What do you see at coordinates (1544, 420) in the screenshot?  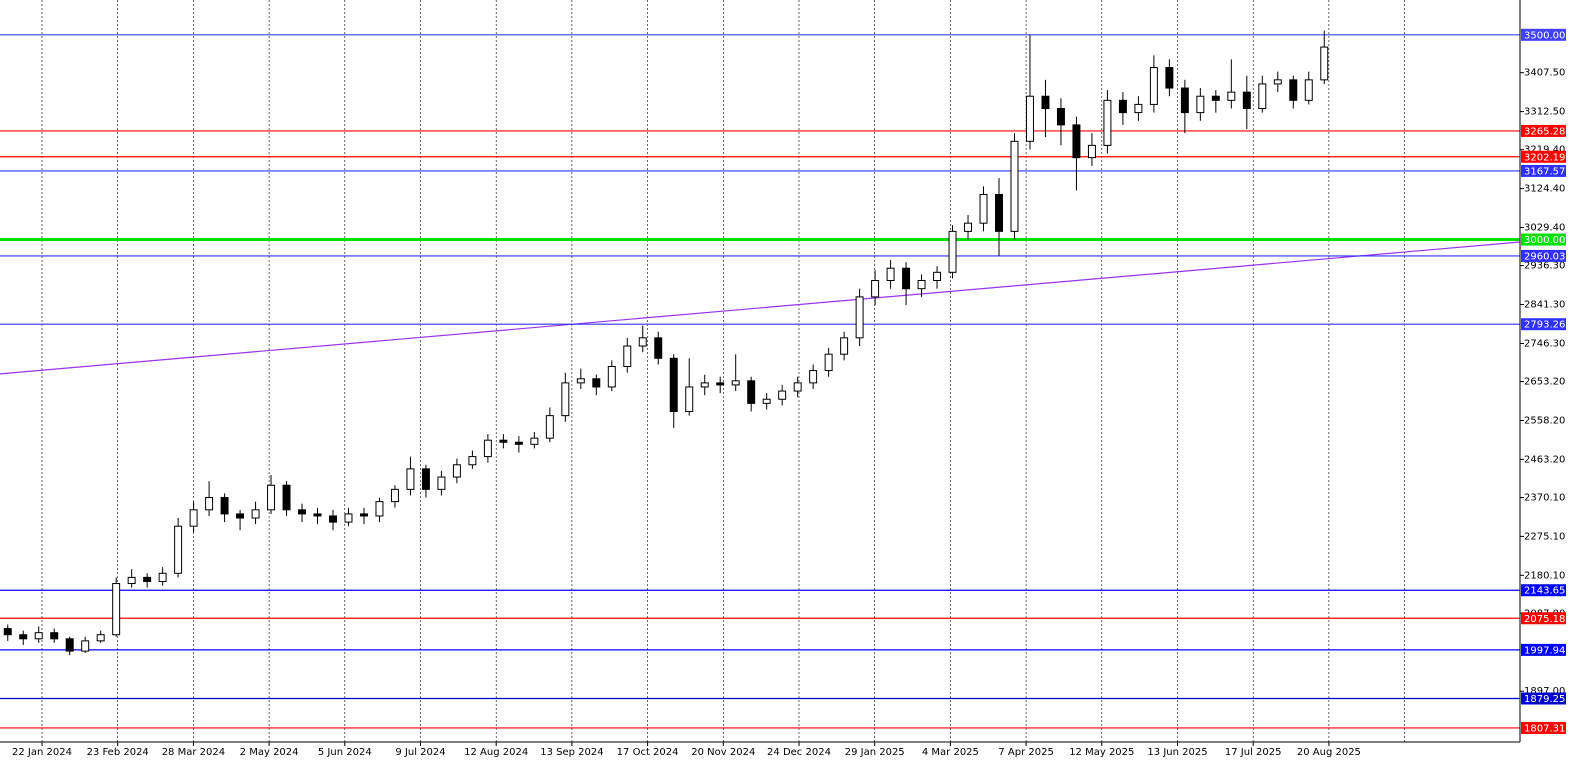 I see `y-tick-label: 2558.20` at bounding box center [1544, 420].